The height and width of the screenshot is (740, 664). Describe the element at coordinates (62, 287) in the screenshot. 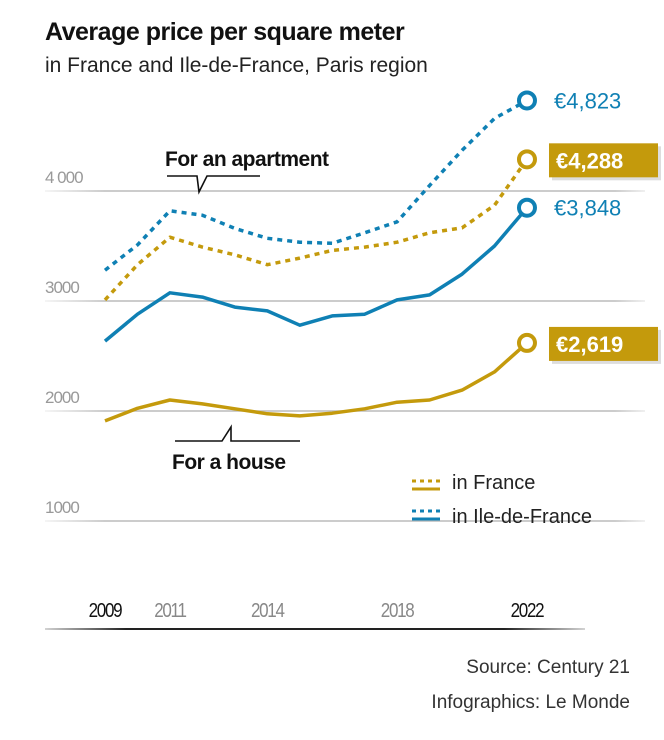

I see `y-tick-label: 3000` at that location.